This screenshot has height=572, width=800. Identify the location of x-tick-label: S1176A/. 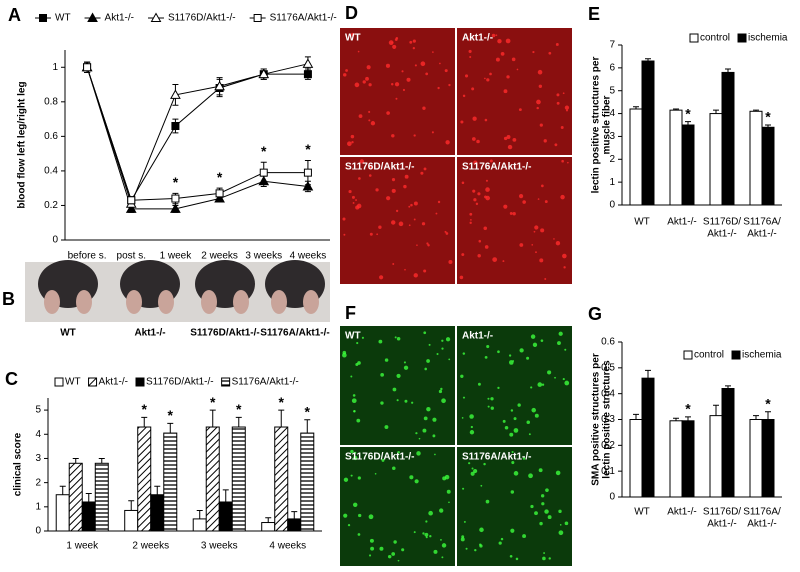
(762, 512).